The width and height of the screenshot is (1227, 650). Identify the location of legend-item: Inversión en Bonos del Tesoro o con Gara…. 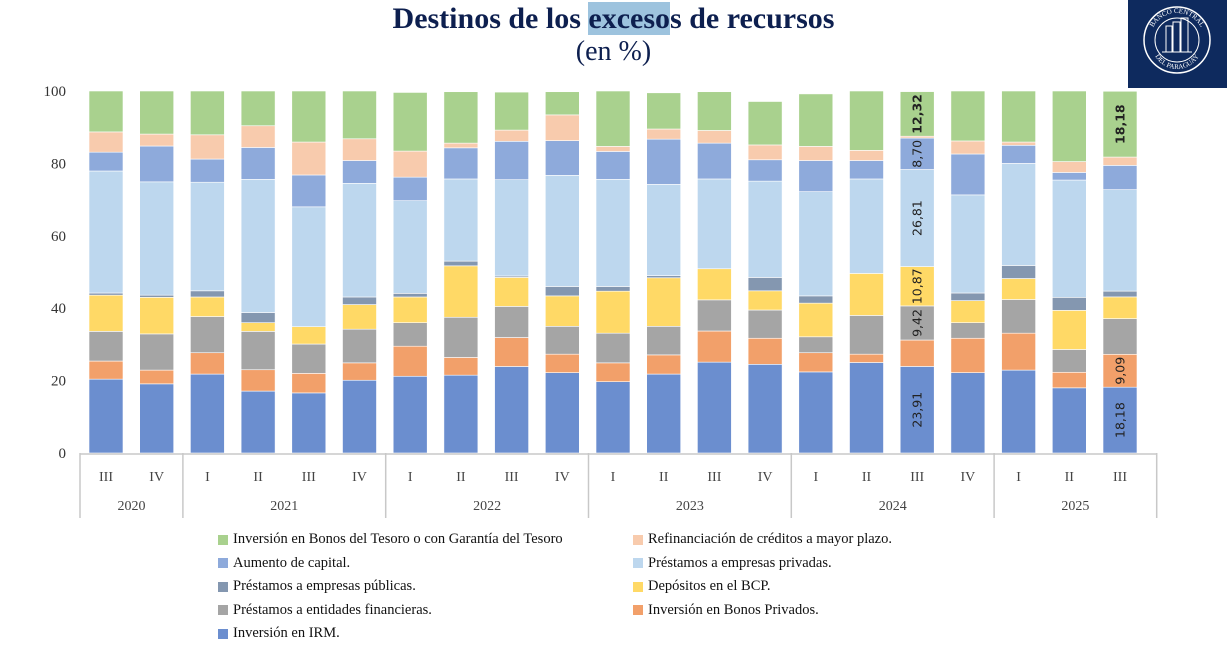
(390, 540).